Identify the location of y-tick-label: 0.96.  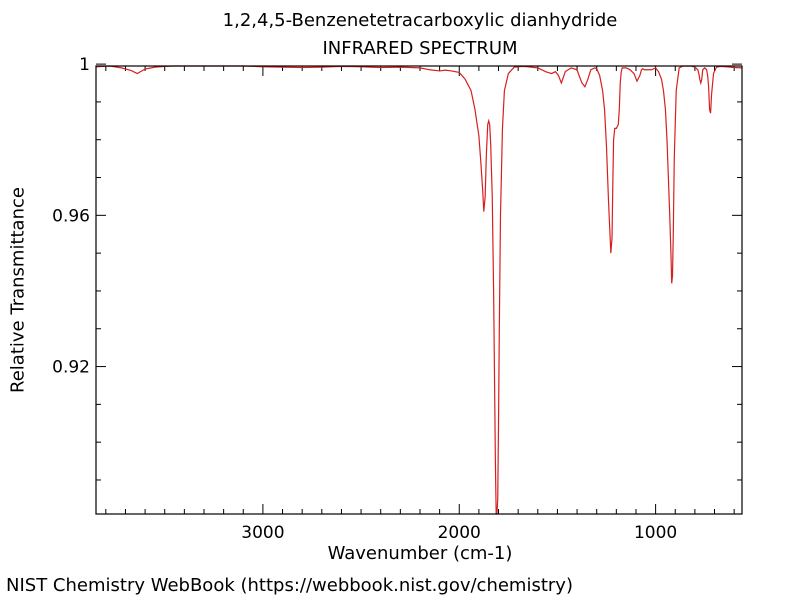
(71, 216).